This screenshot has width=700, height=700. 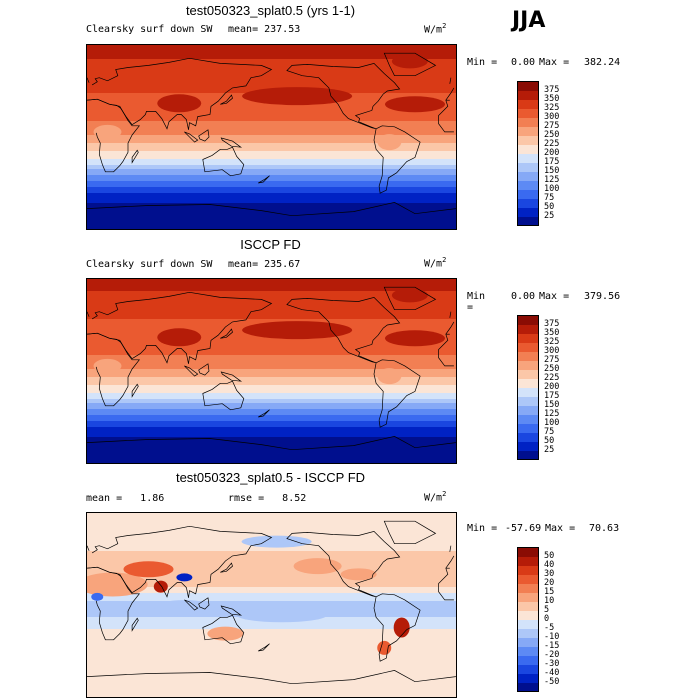 What do you see at coordinates (552, 332) in the screenshot?
I see `colorbar-tick-label: 350` at bounding box center [552, 332].